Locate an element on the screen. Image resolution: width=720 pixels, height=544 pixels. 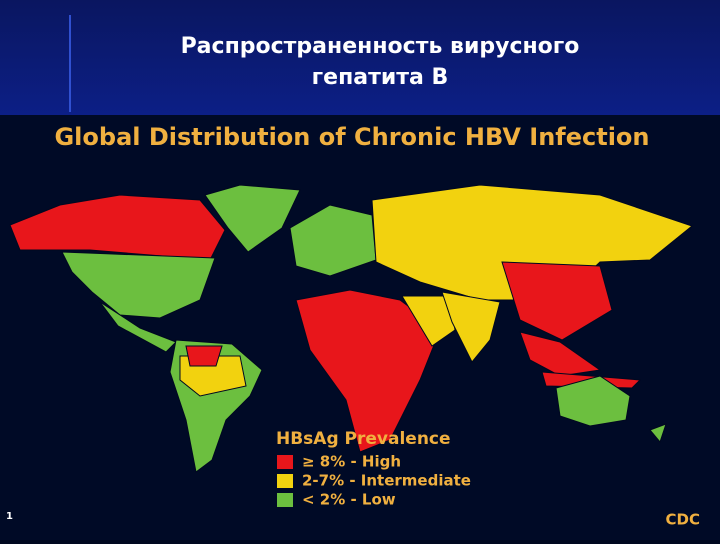
legend-label: < 2% - Low is located at coordinates (349, 500).